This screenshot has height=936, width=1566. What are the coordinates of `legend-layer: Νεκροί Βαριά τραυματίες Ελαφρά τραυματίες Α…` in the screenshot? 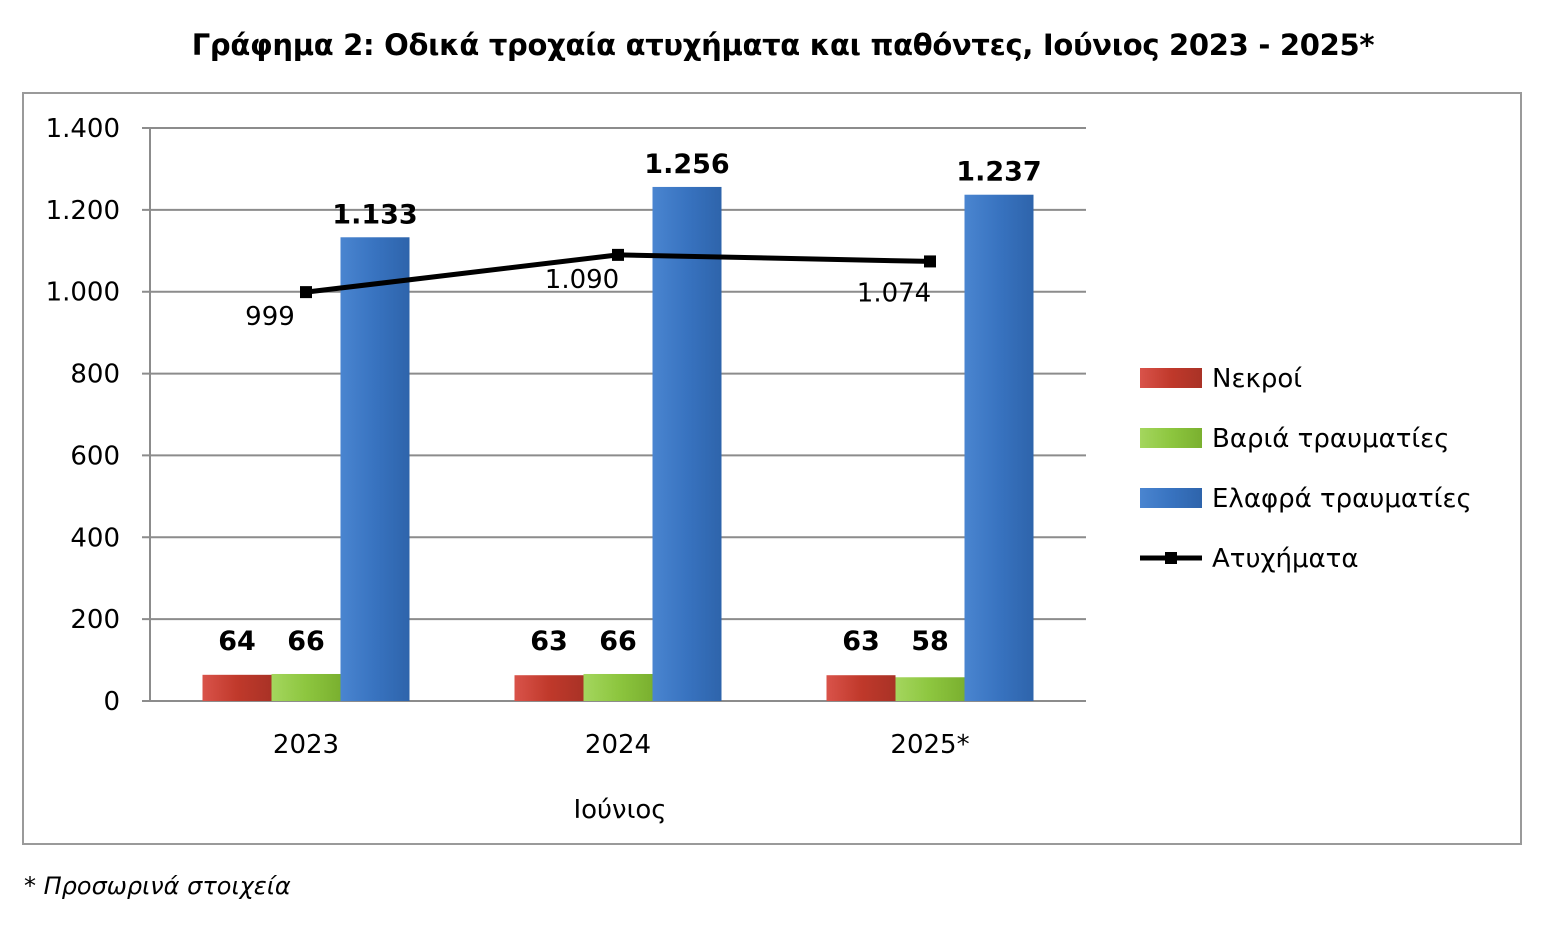 It's located at (1306, 469).